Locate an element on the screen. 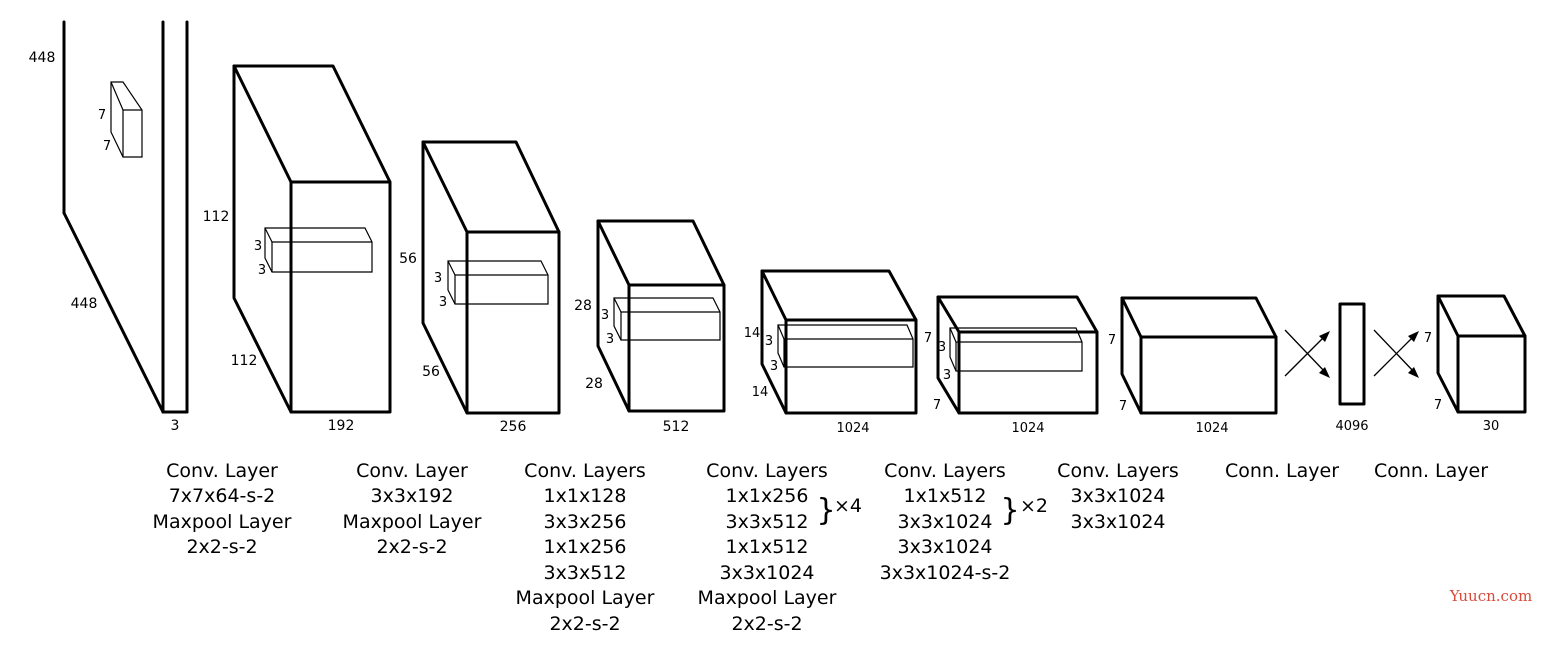 The image size is (1553, 650). watermark: Yuucn.com is located at coordinates (1490, 596).